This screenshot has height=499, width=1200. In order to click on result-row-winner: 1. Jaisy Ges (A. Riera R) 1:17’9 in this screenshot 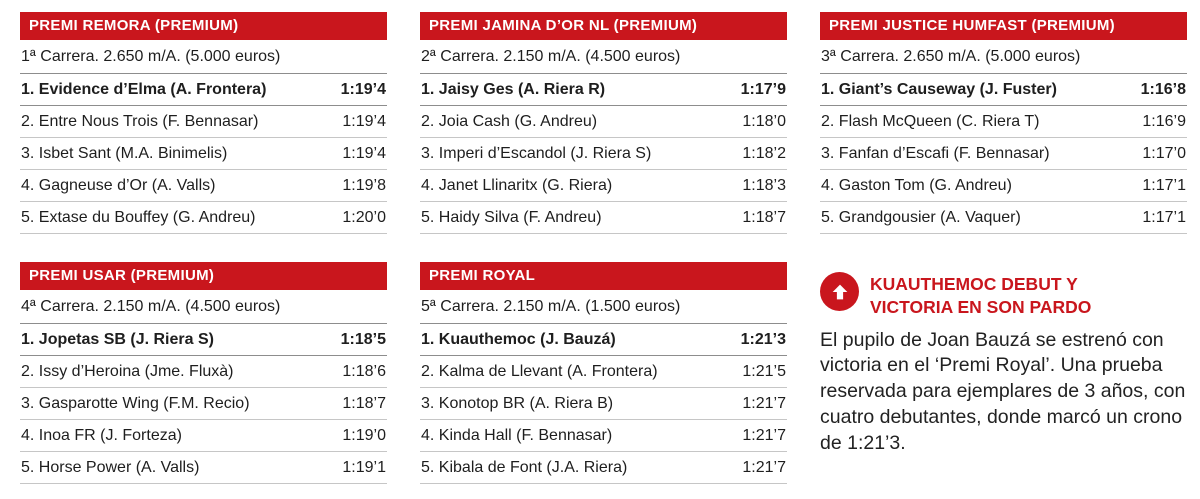, I will do `click(603, 90)`.